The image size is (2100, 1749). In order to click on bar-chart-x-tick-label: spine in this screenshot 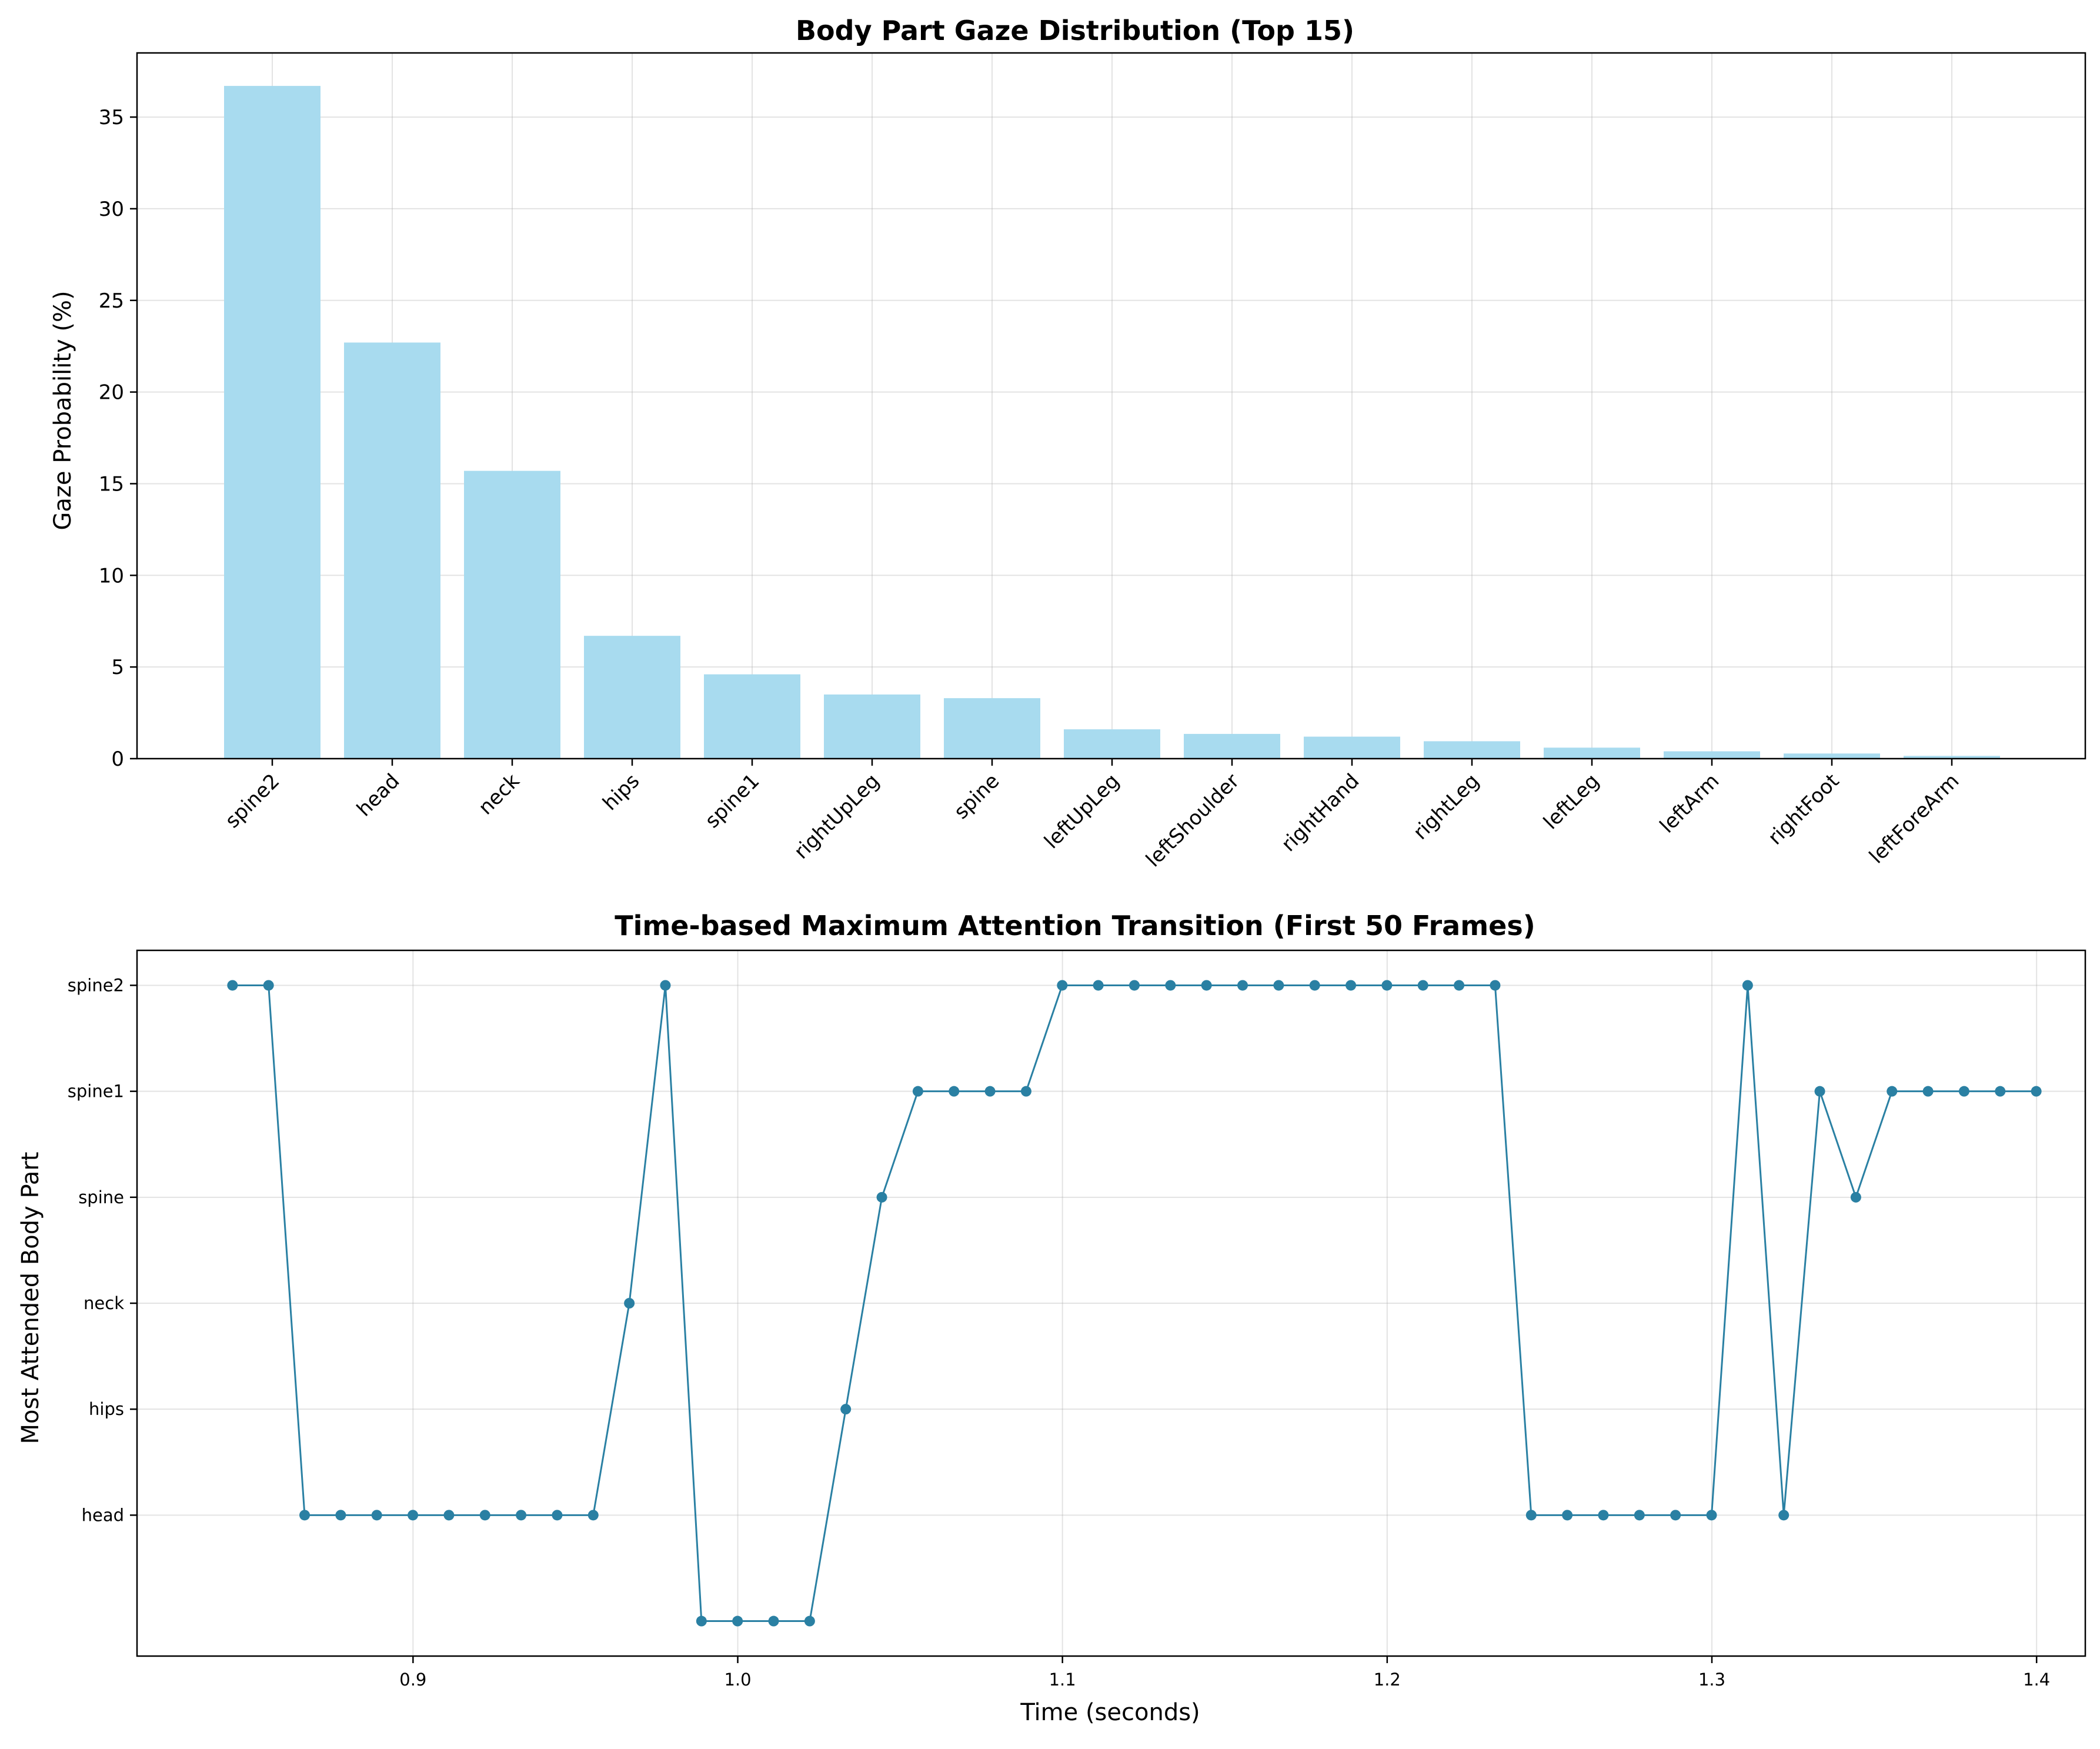, I will do `click(977, 797)`.